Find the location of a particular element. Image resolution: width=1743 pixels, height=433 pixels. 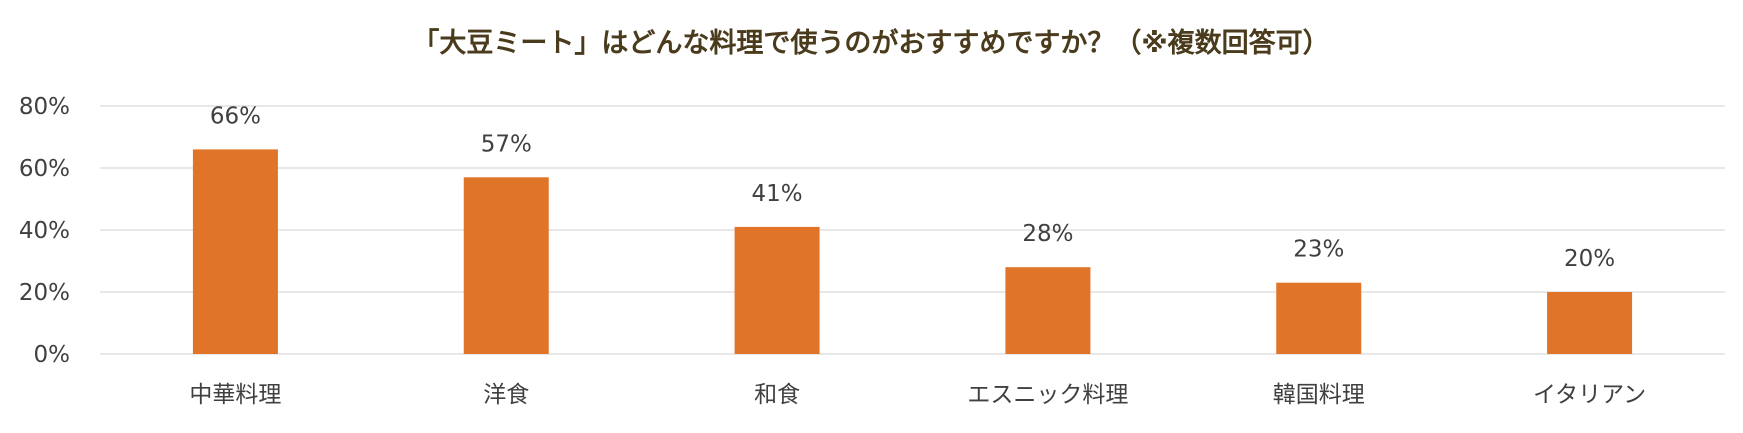

x-tick-label: 中華料理 is located at coordinates (235, 395).